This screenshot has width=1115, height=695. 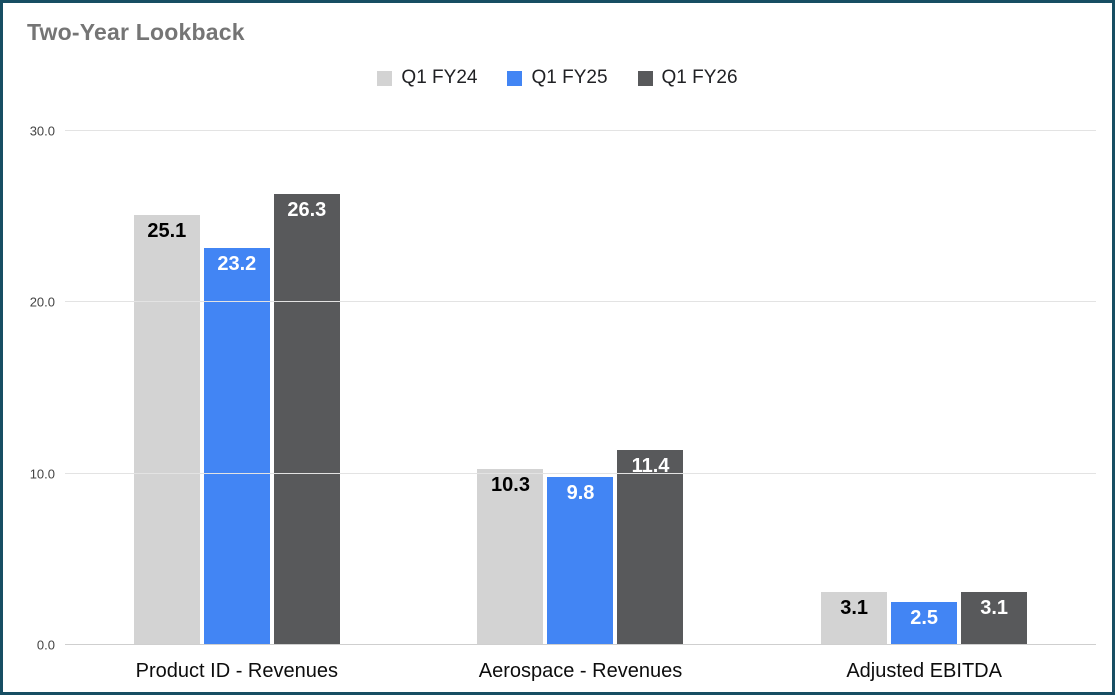 I want to click on bar-q1-fy24: 3.1, so click(x=854, y=618).